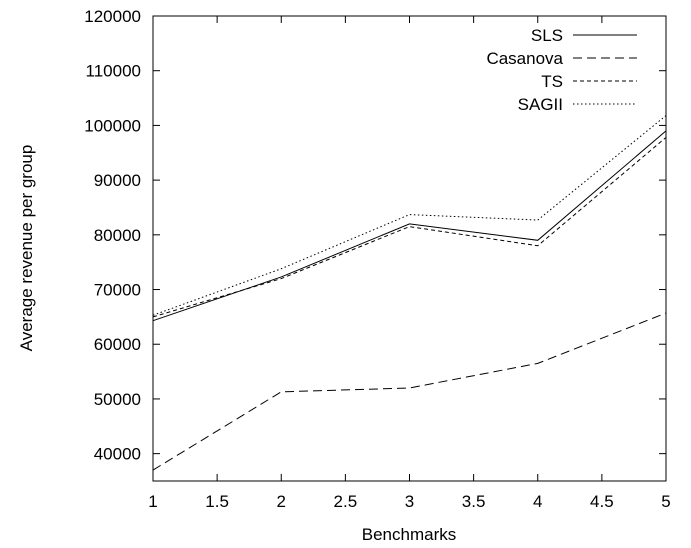 The image size is (691, 548). Describe the element at coordinates (537, 501) in the screenshot. I see `x-tick-label: 4` at that location.